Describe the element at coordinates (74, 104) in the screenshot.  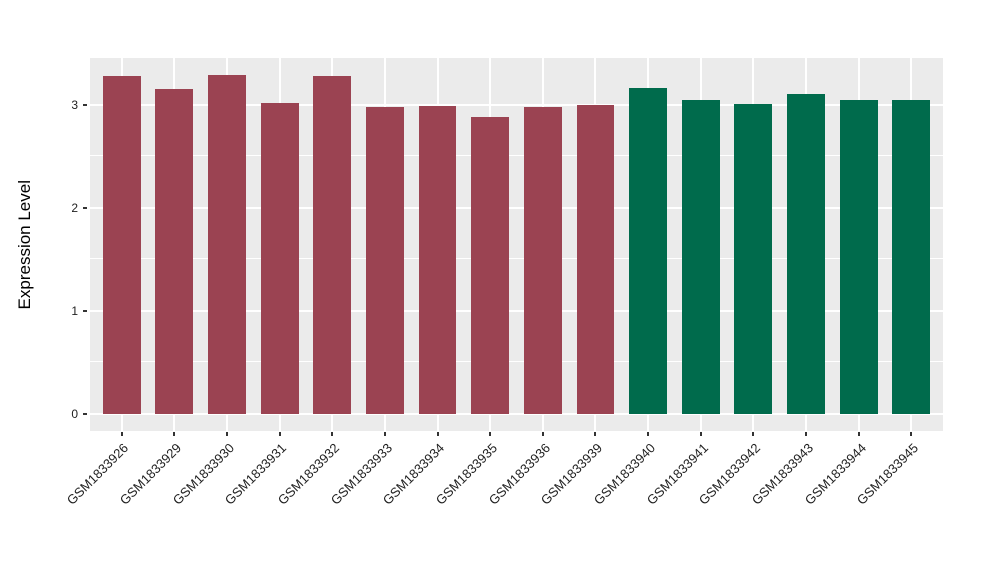
I see `y-tick-label: 3` at that location.